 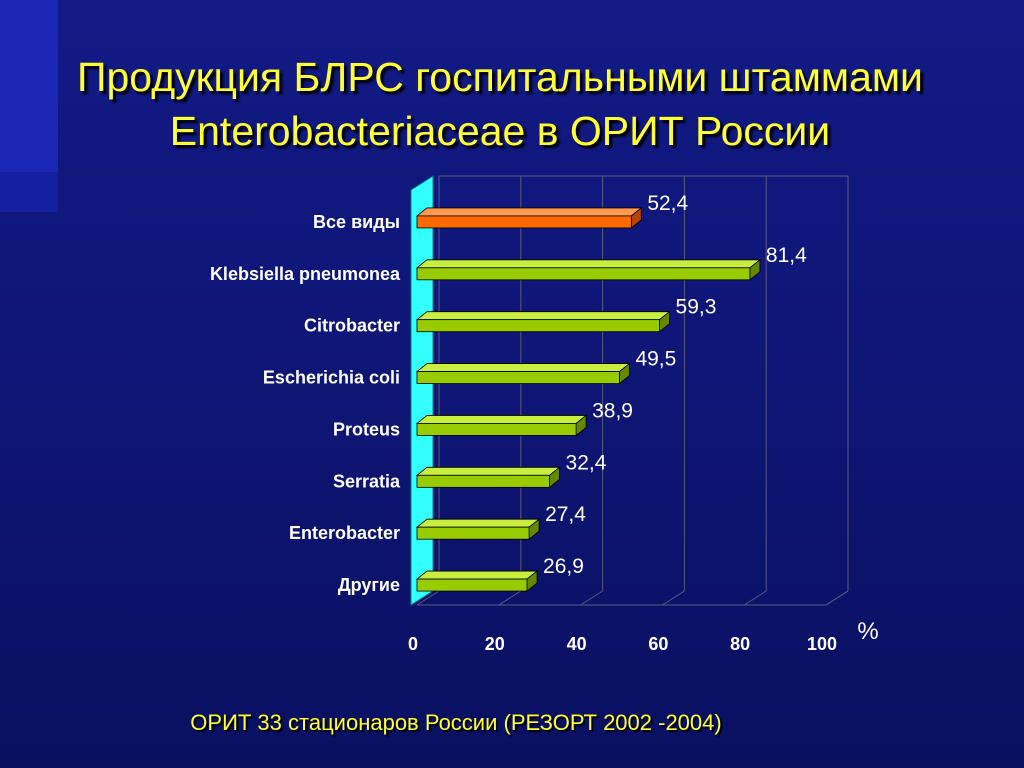 What do you see at coordinates (658, 644) in the screenshot?
I see `x-tick-label-3: 60` at bounding box center [658, 644].